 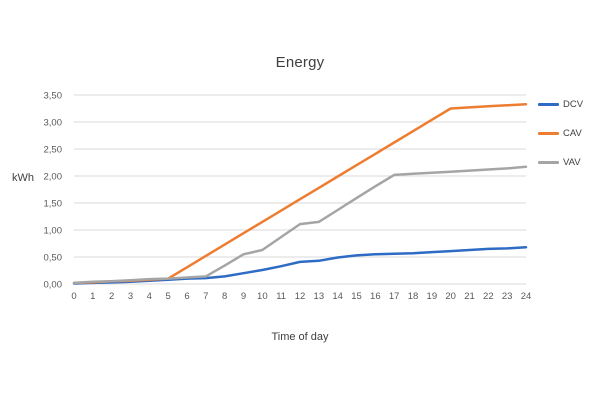 What do you see at coordinates (53, 123) in the screenshot?
I see `y-tick-label: 3,00` at bounding box center [53, 123].